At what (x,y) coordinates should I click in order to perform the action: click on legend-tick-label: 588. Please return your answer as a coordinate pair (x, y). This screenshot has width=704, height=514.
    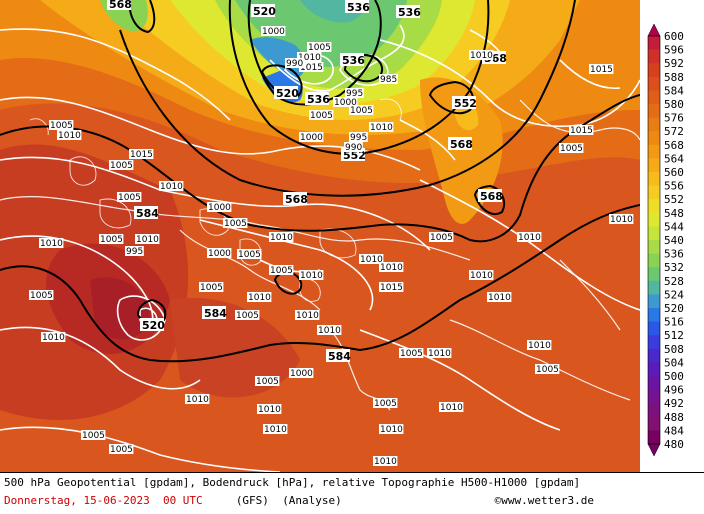
    Looking at the image, I should click on (674, 77).